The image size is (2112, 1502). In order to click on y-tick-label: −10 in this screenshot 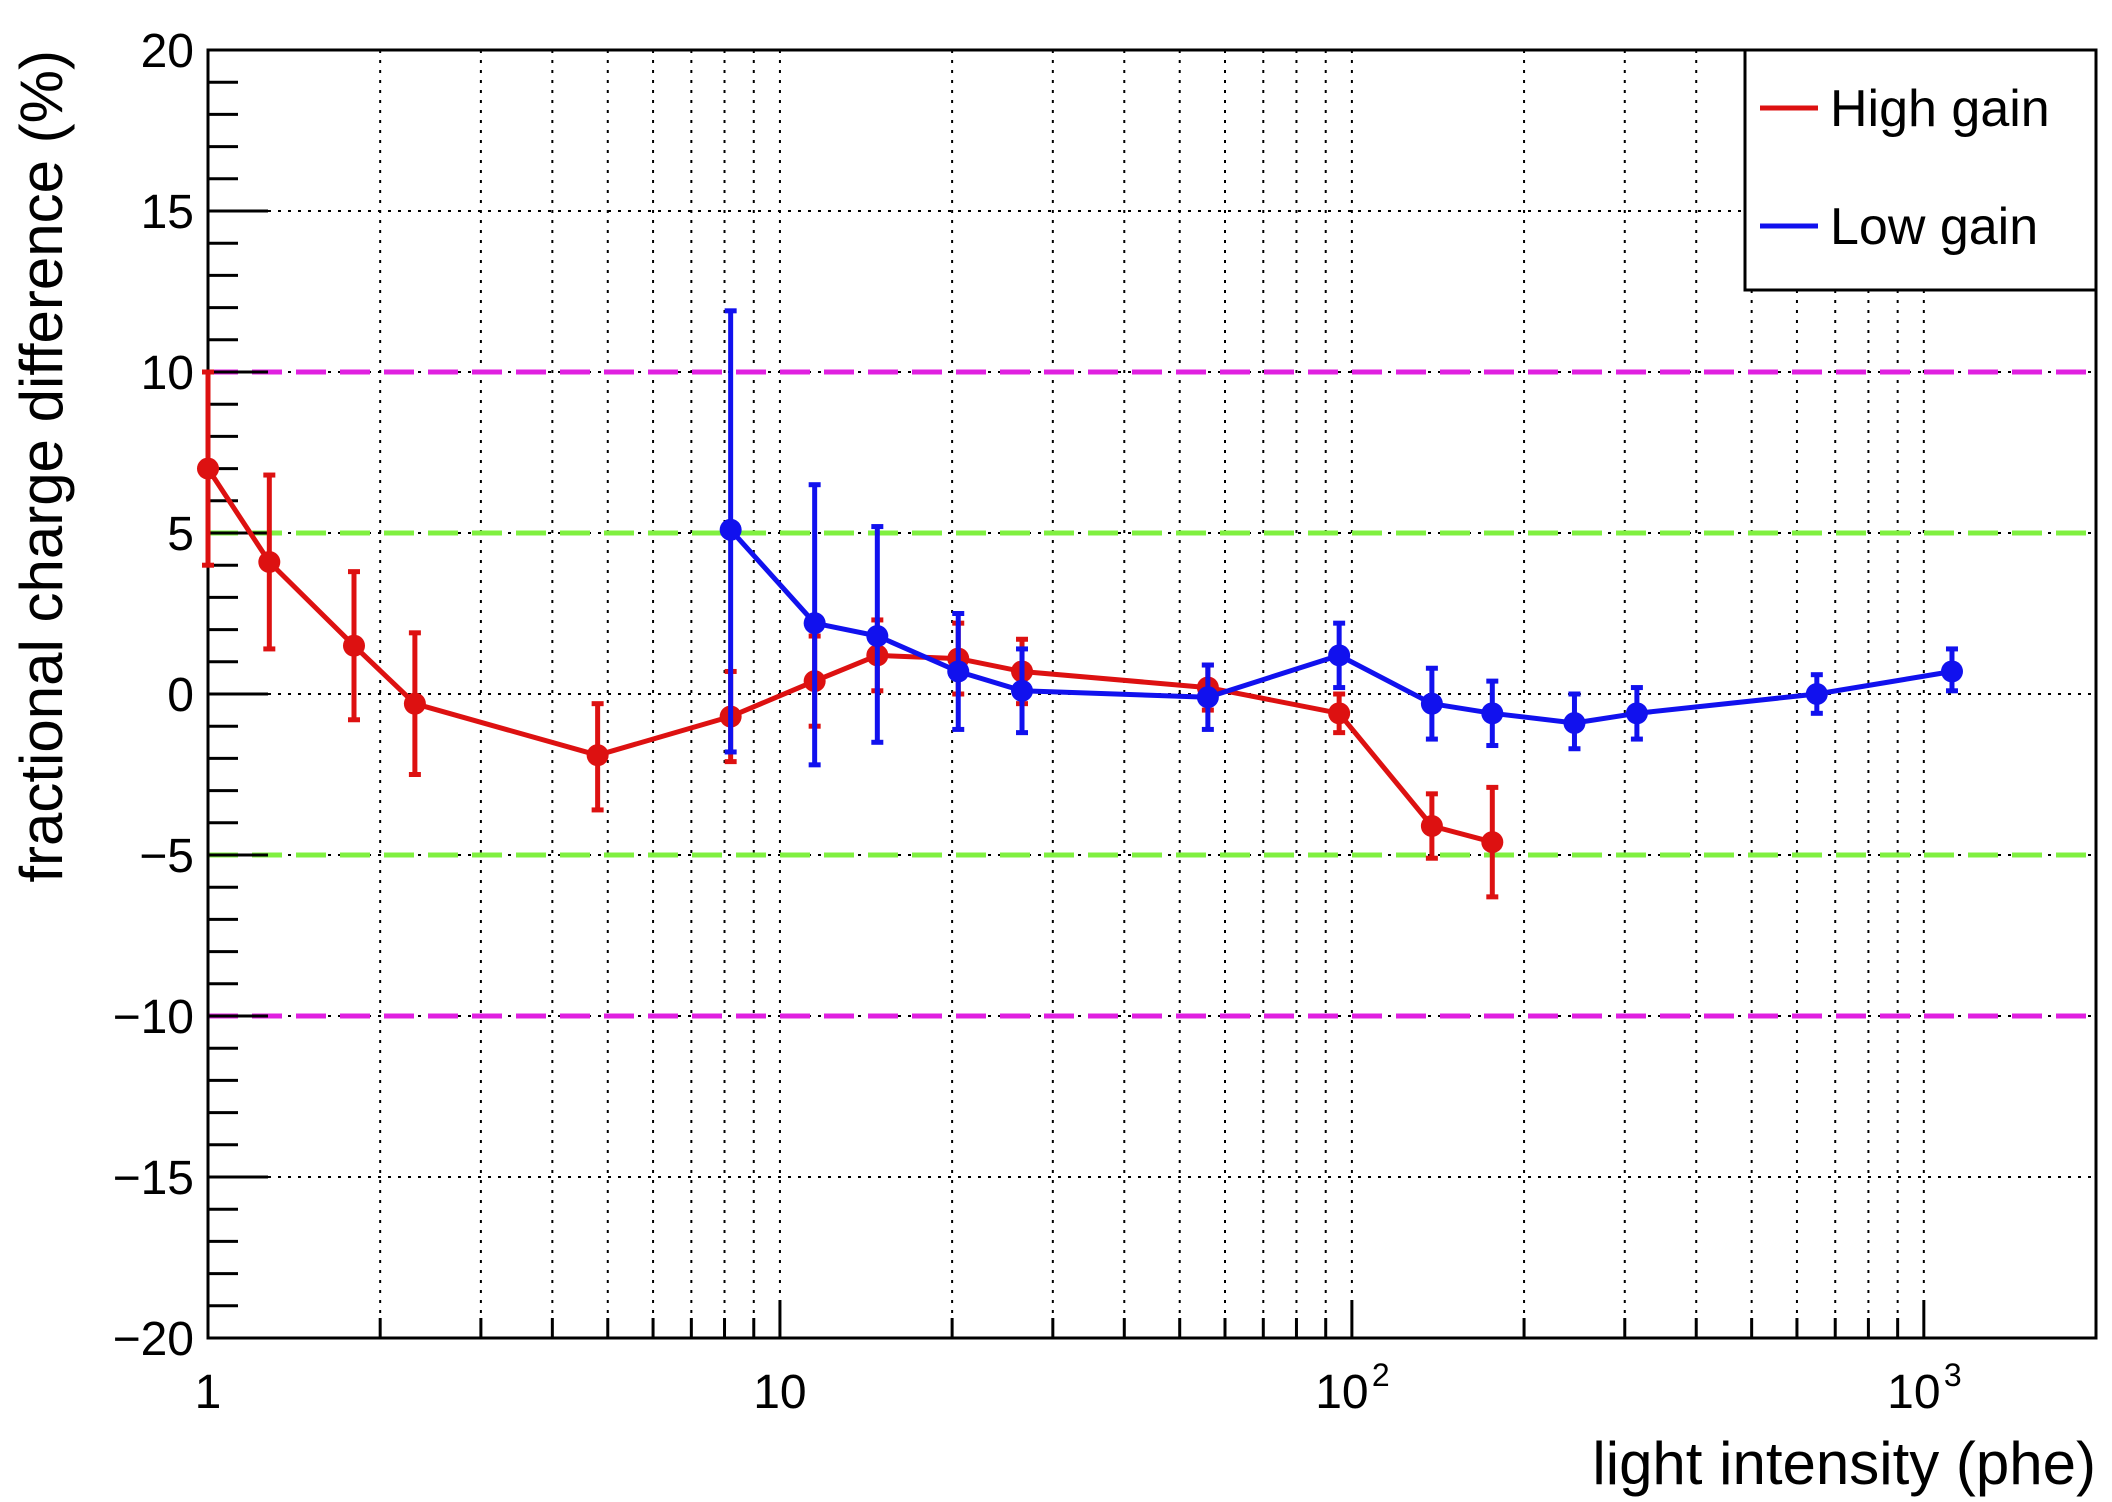, I will do `click(153, 1017)`.